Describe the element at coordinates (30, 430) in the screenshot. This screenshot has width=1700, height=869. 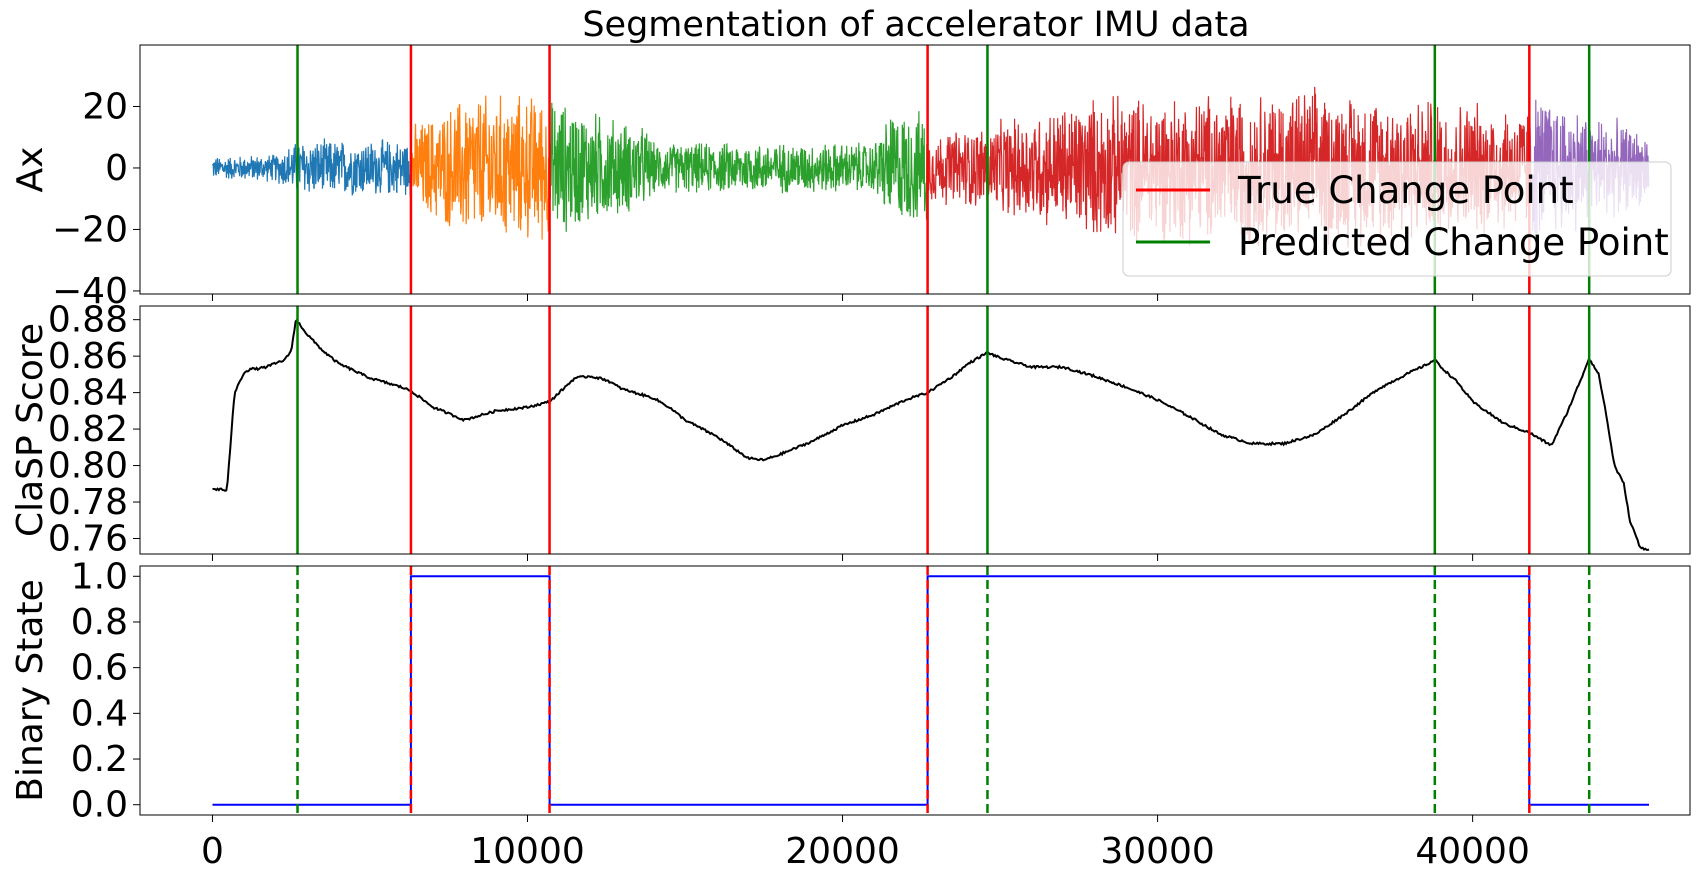
I see `y-axis-label: ClaSP Score` at that location.